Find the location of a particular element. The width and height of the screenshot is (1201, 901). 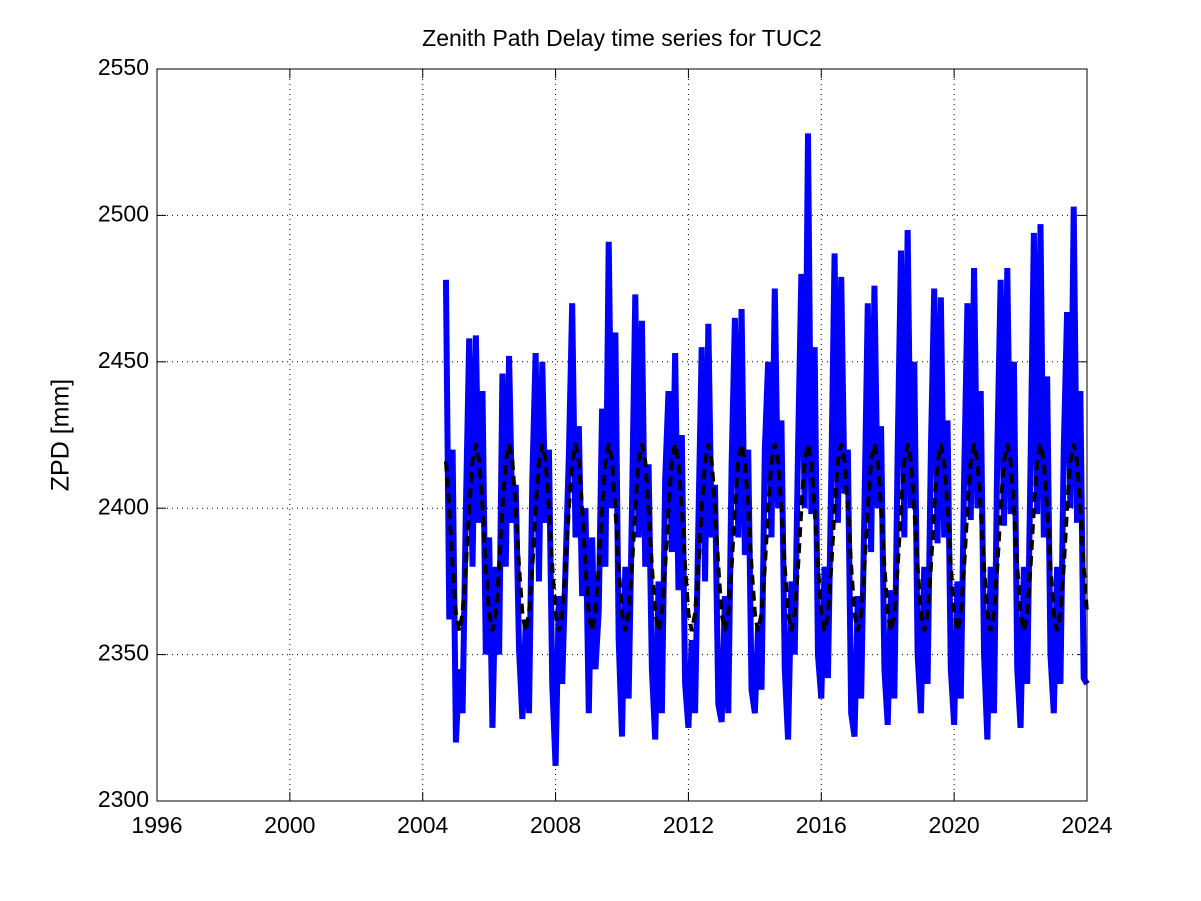

y-tick-label: 2450 is located at coordinates (123, 360).